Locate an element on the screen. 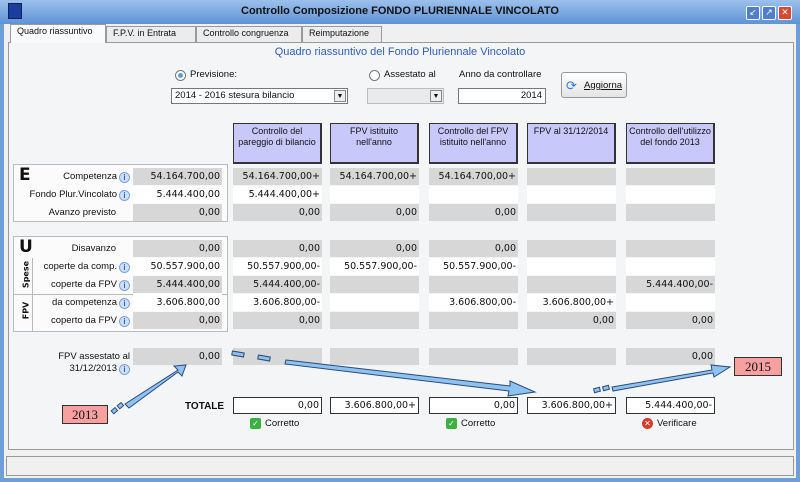 This screenshot has height=482, width=800. arrow-to-fpv-2014 is located at coordinates (410, 378).